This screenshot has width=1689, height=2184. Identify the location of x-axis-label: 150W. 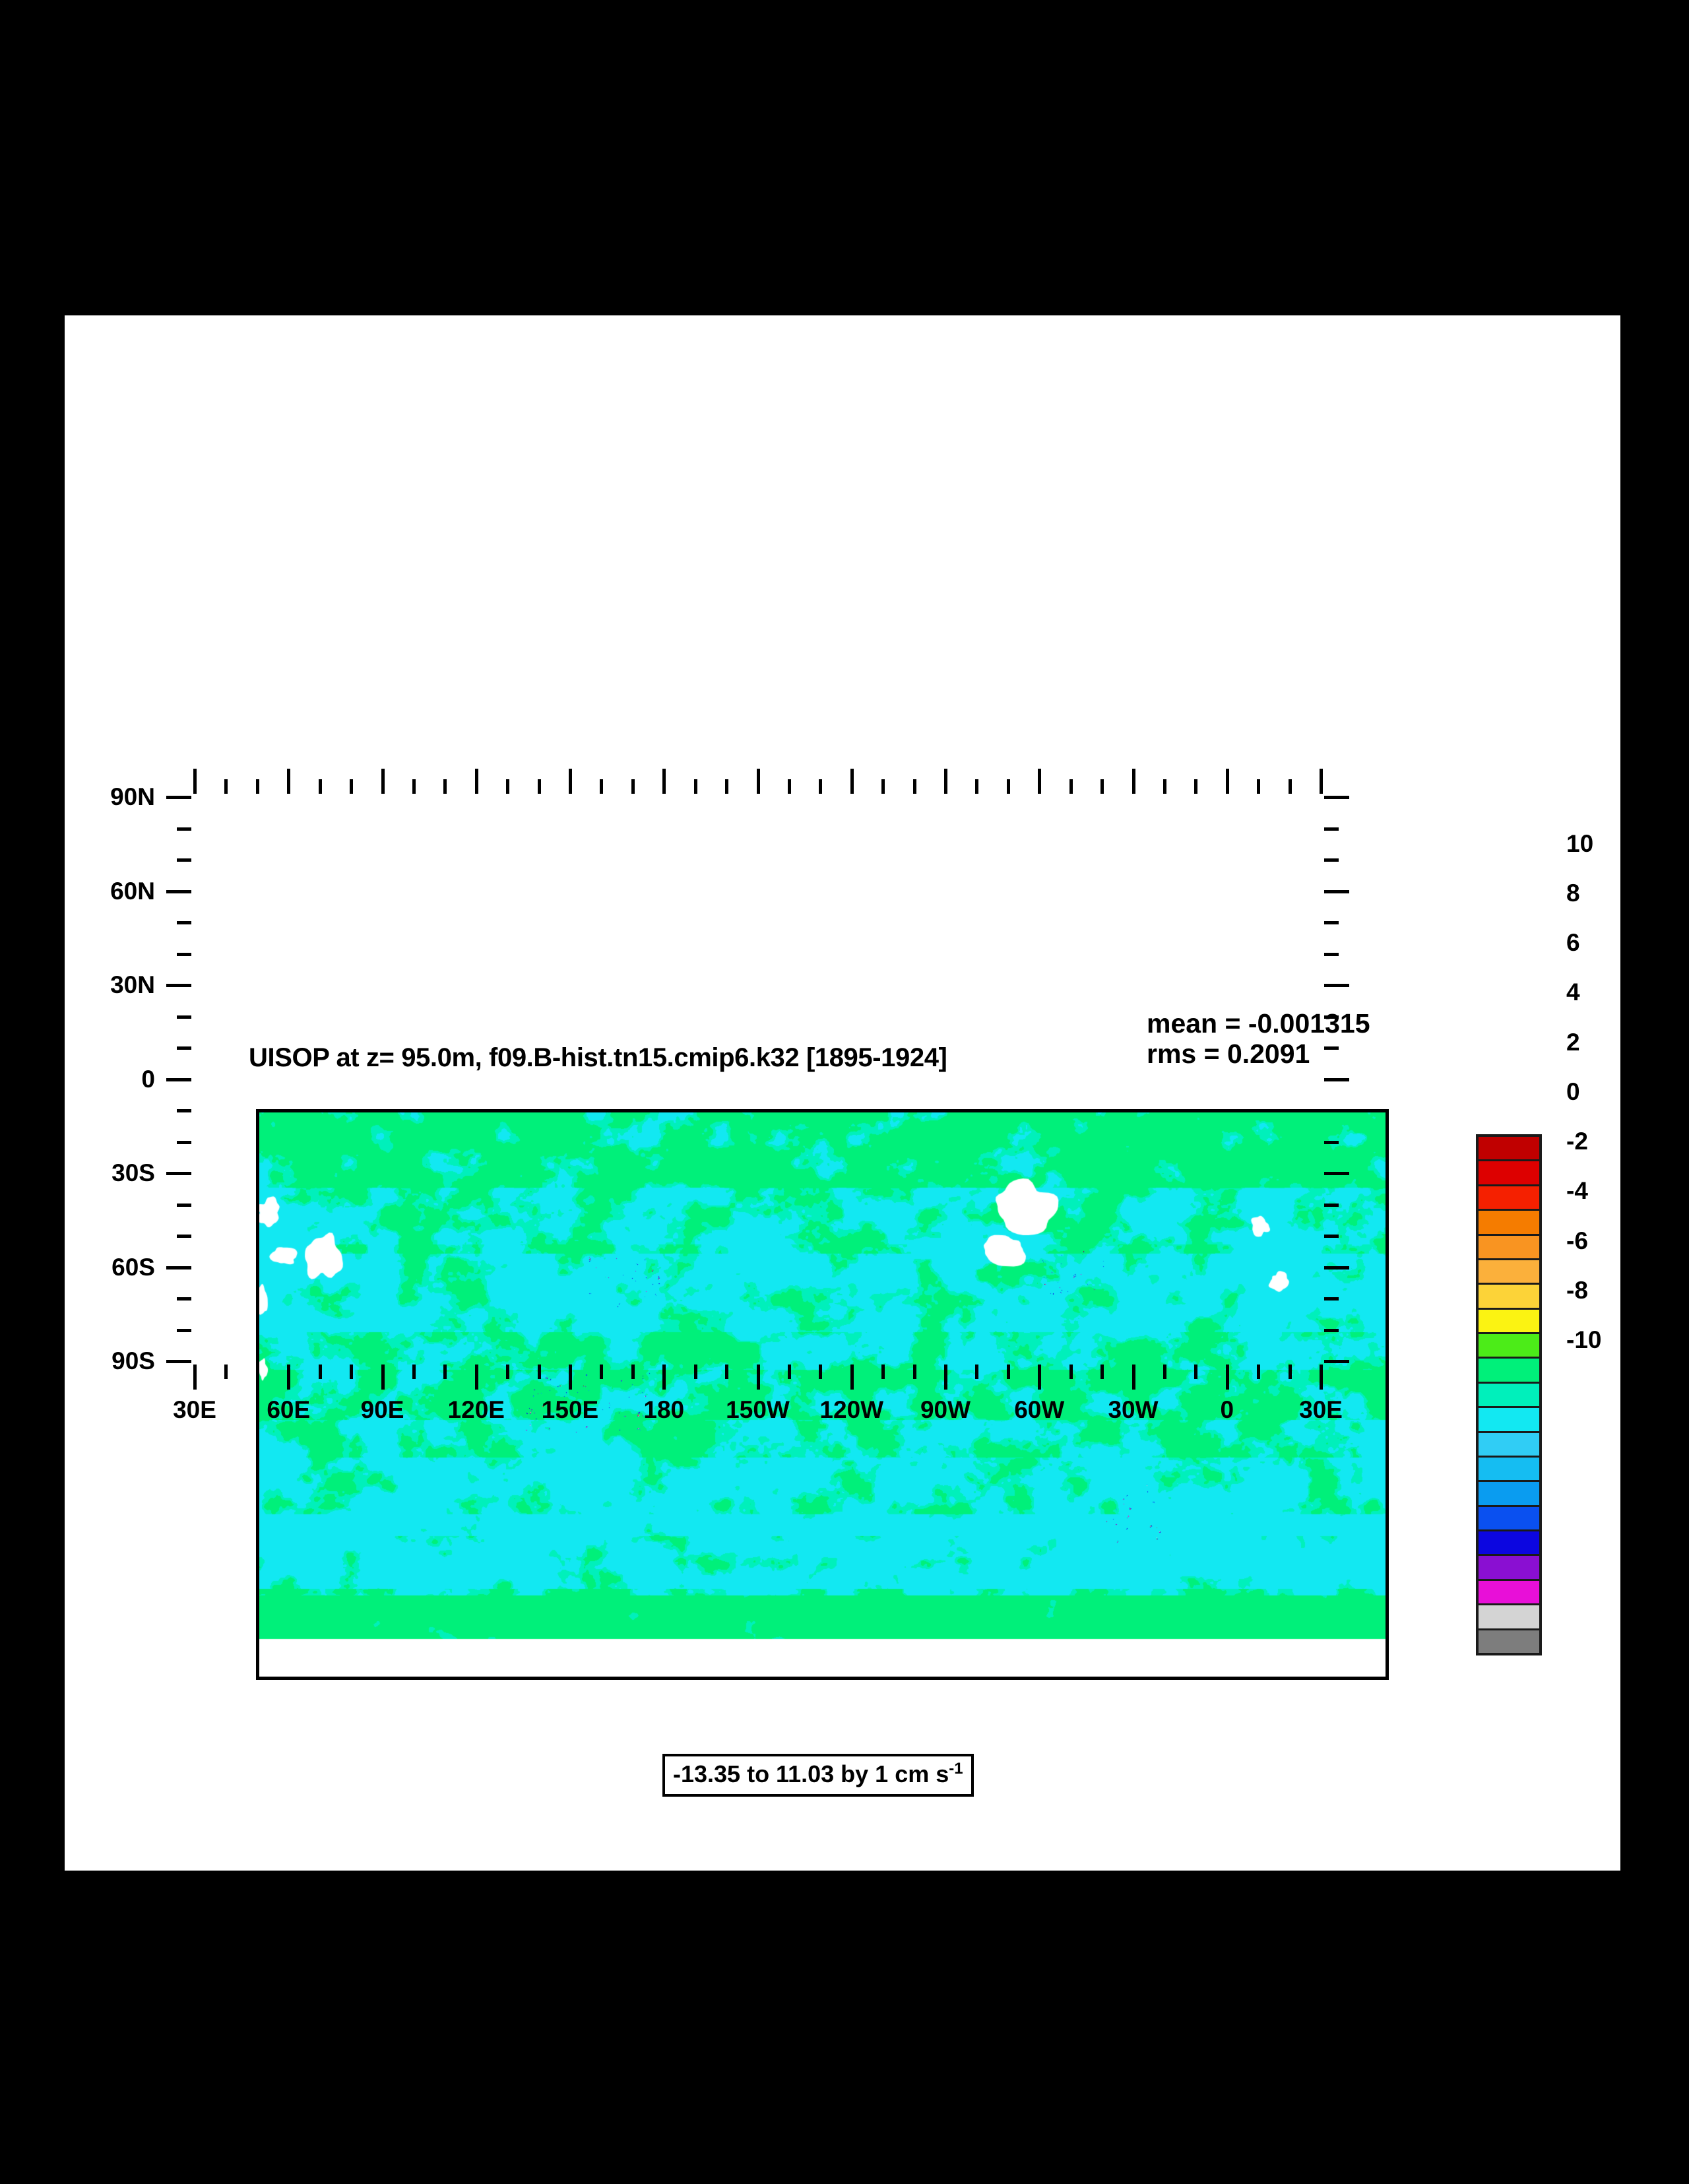
(758, 1409).